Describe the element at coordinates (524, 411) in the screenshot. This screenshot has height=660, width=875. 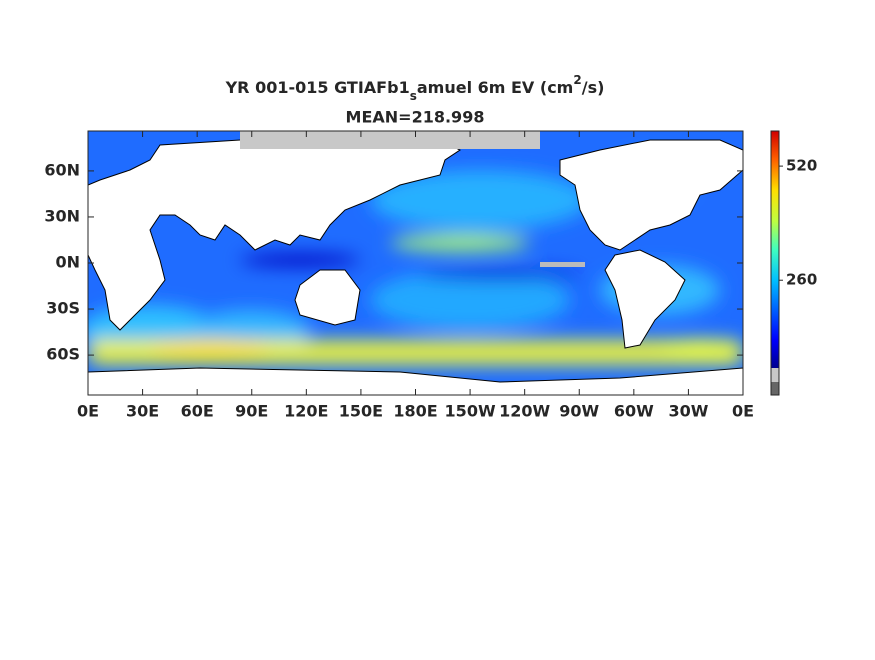
I see `x-tick-label: 120W` at that location.